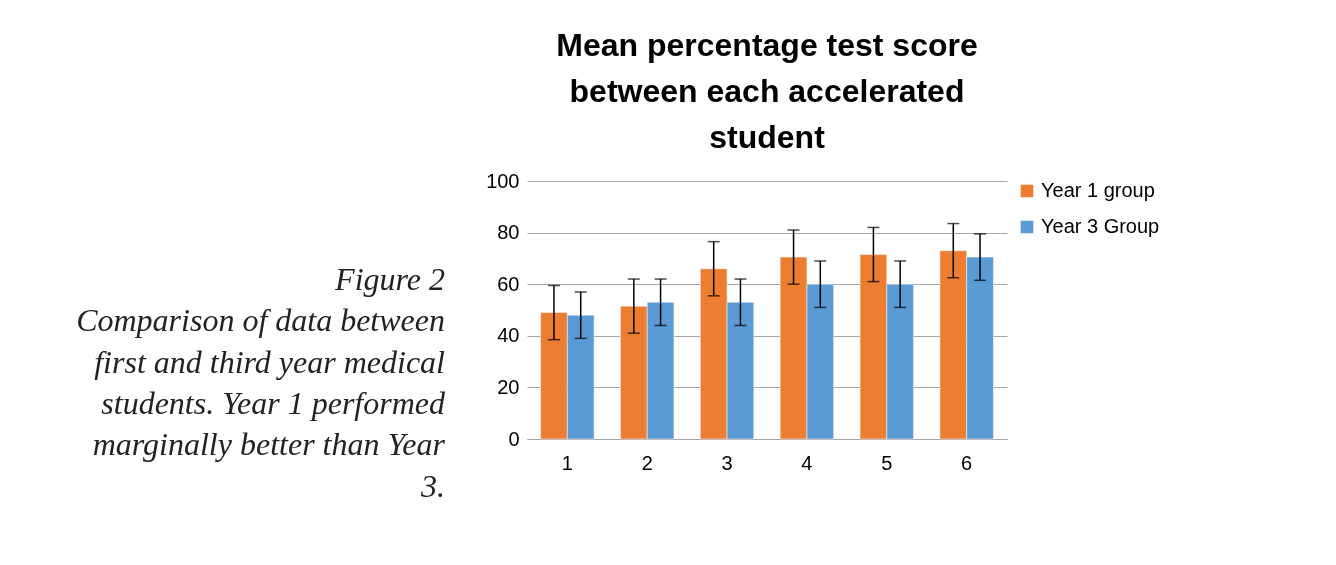 The height and width of the screenshot is (565, 1336). Describe the element at coordinates (1098, 190) in the screenshot. I see `legend-label: Year 1 group` at that location.